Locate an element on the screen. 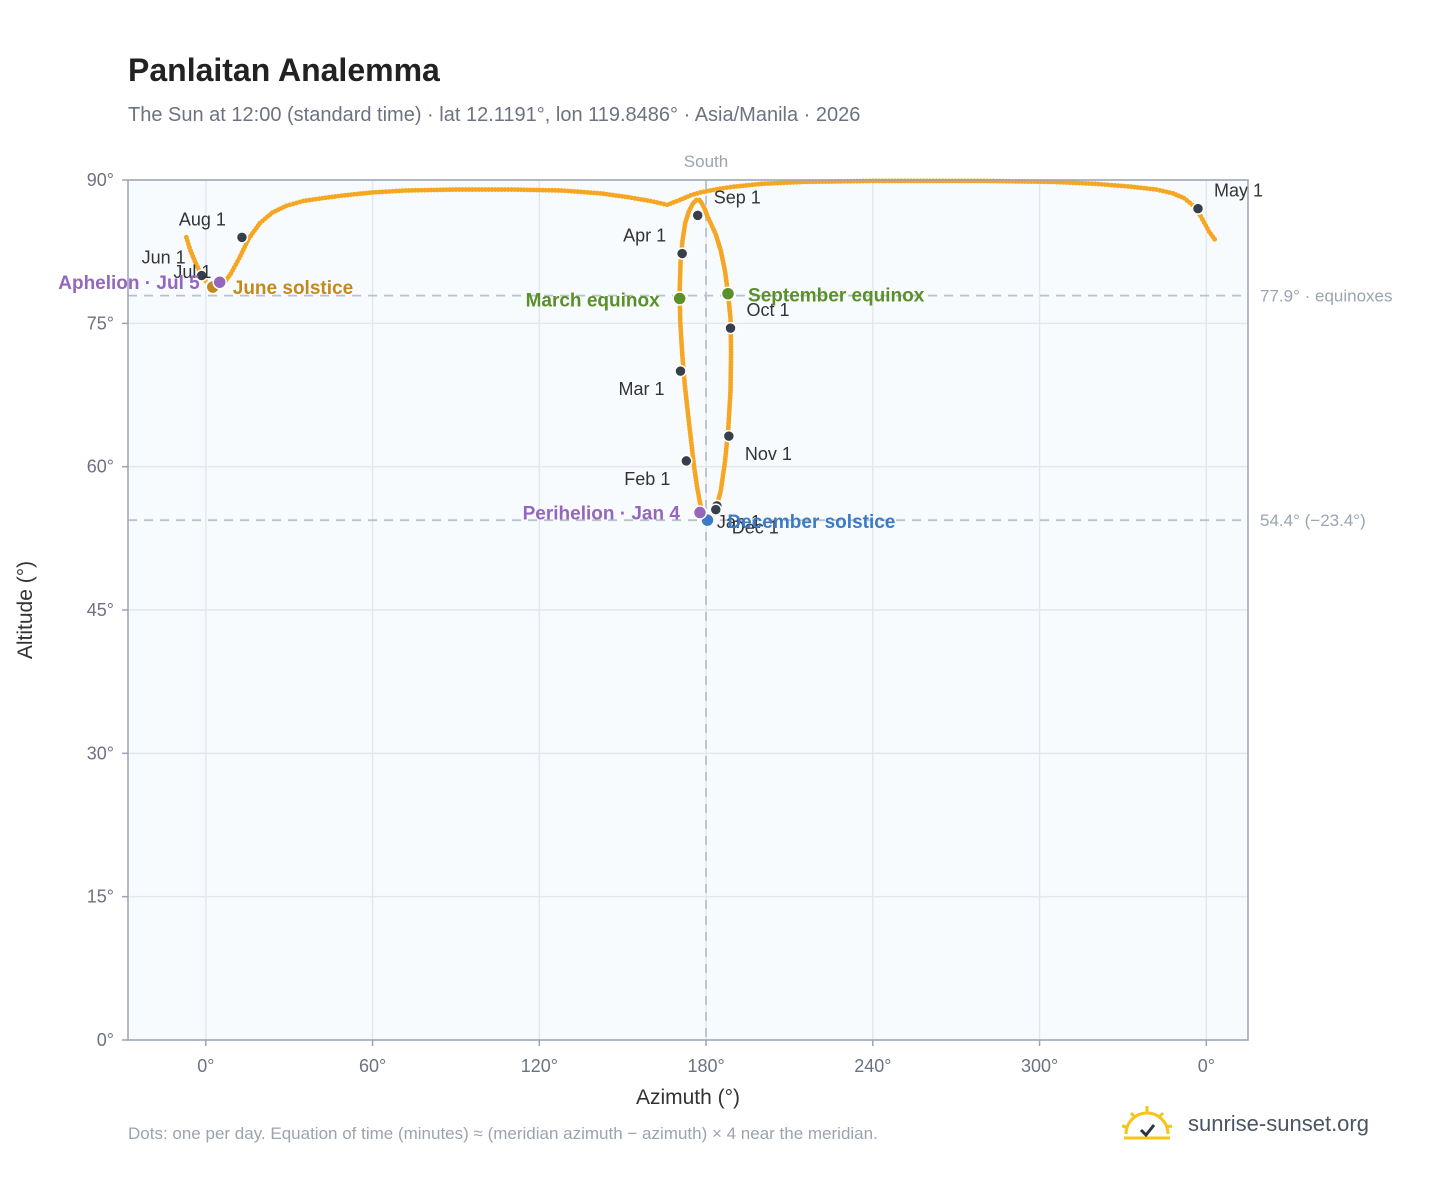 The image size is (1448, 1188). key-point-label: June solstice is located at coordinates (293, 288).